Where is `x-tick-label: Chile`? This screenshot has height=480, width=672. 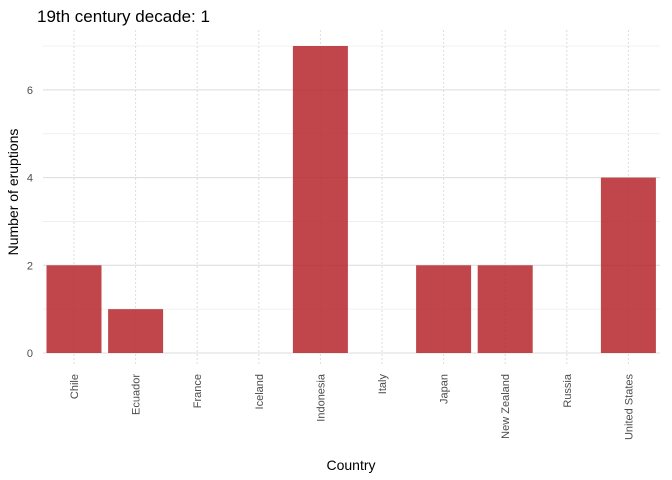 x-tick-label: Chile is located at coordinates (75, 386).